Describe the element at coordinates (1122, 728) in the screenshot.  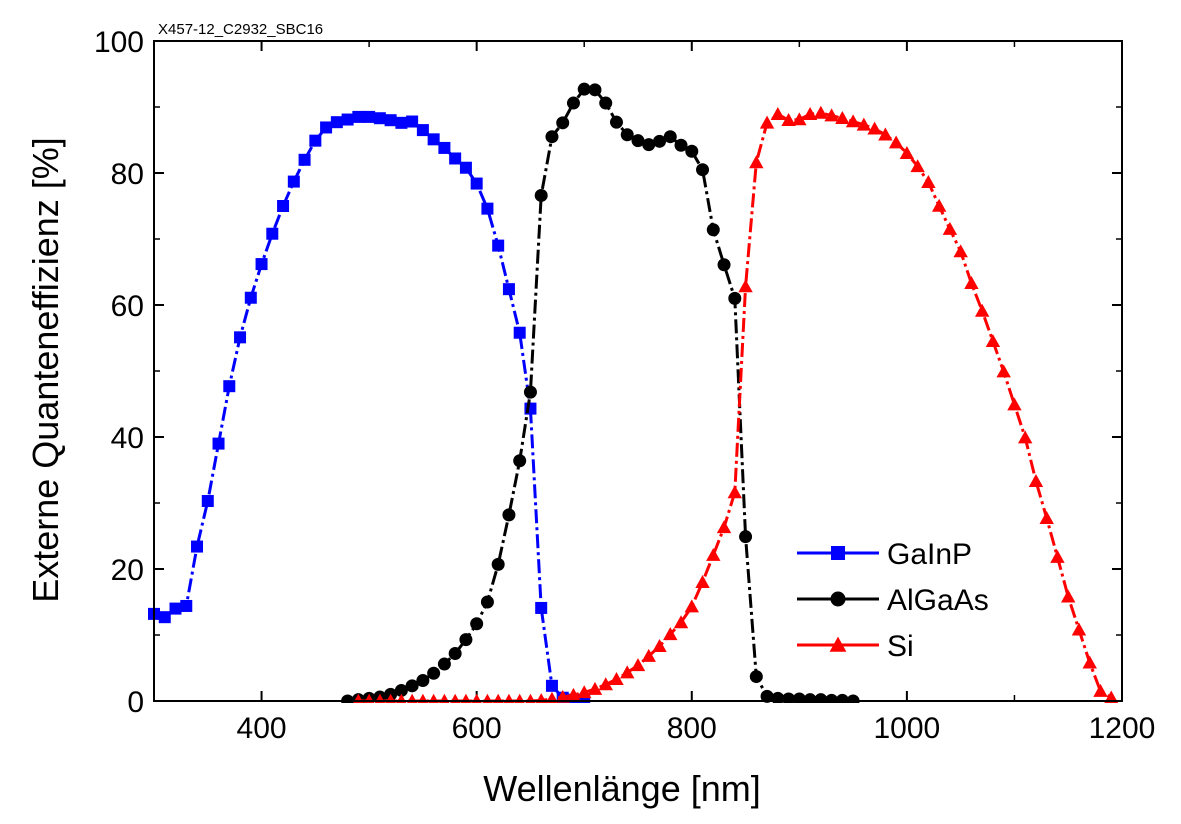
I see `x-tick-label: 1200` at that location.